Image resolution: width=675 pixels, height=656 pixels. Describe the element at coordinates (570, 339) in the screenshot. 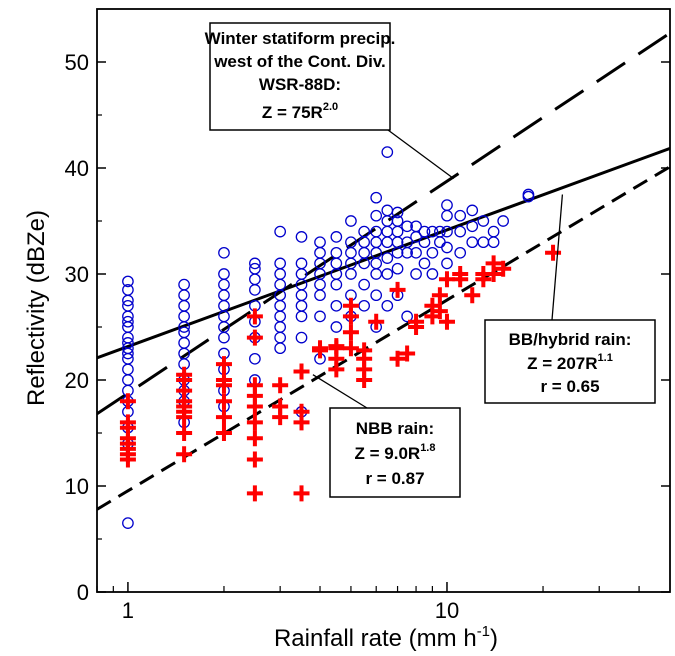

I see `annotation-bb-line-1: BB/hybrid rain:` at that location.